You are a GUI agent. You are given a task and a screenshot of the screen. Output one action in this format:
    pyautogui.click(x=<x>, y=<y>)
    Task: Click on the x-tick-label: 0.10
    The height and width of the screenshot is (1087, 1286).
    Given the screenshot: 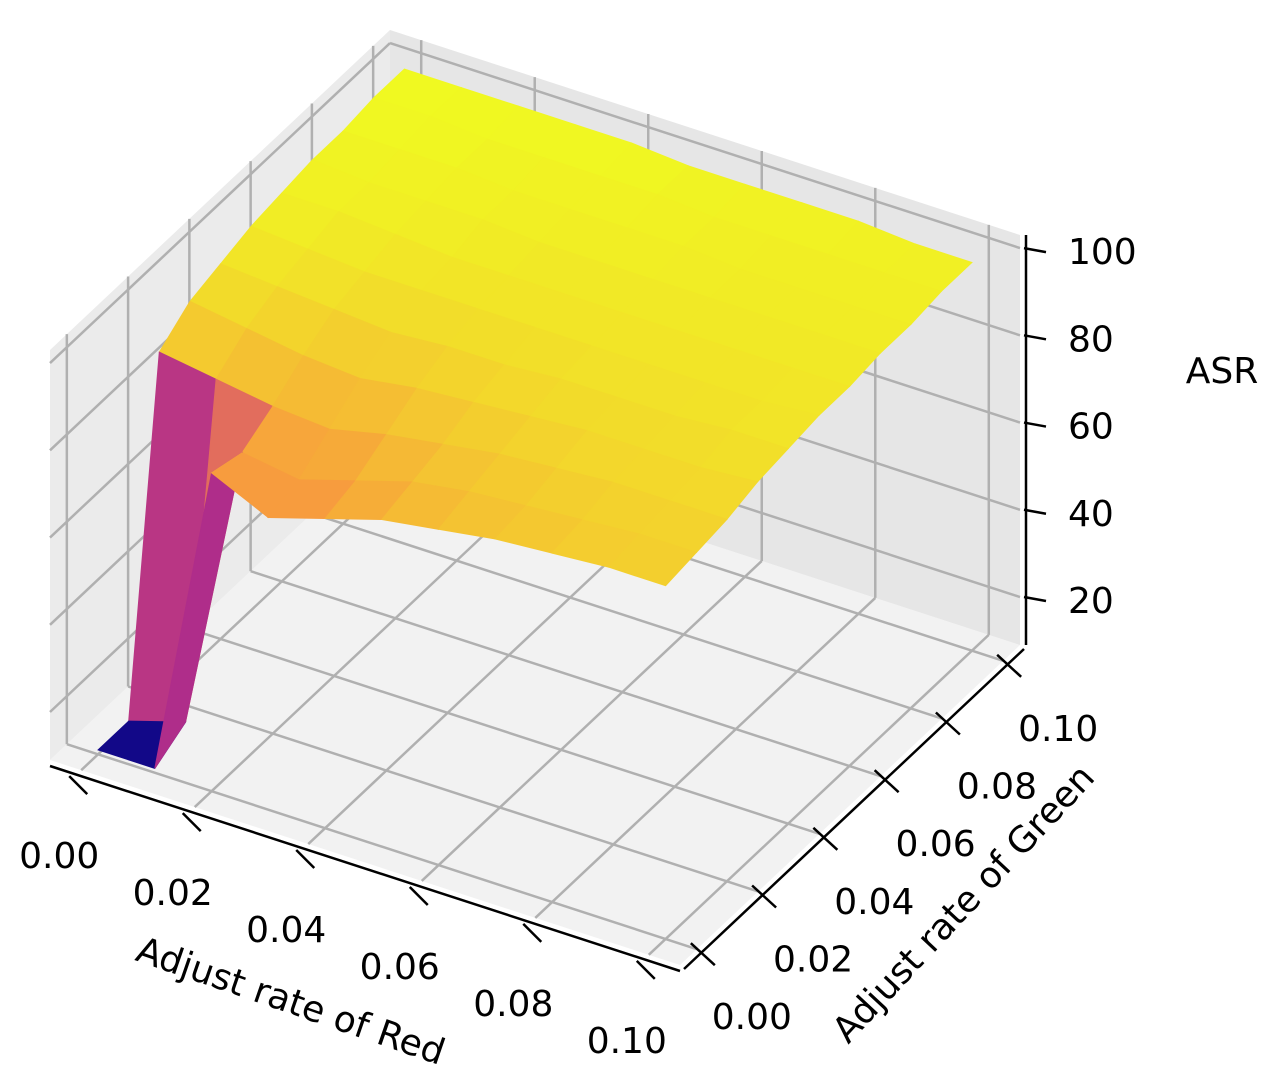 What is the action you would take?
    pyautogui.click(x=627, y=1041)
    